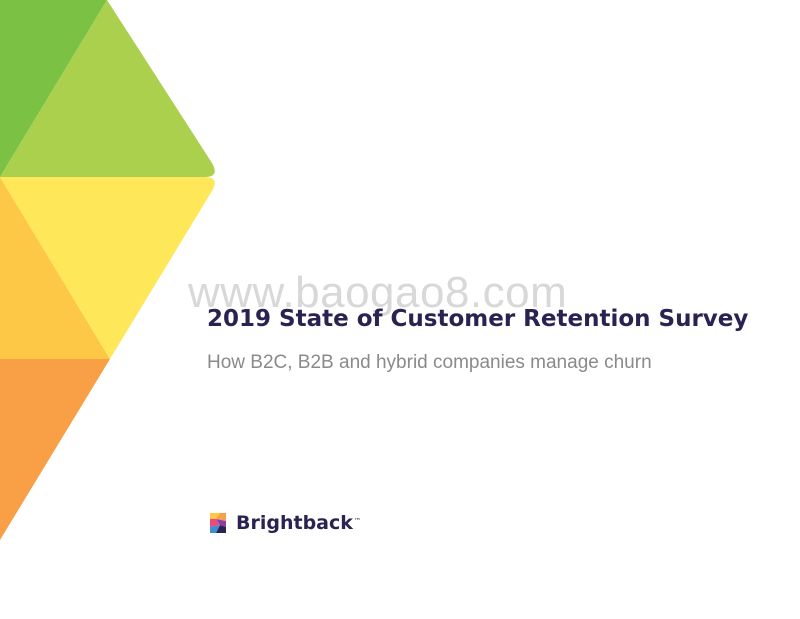 This screenshot has width=800, height=619. I want to click on triangle-light-green, so click(107, 88).